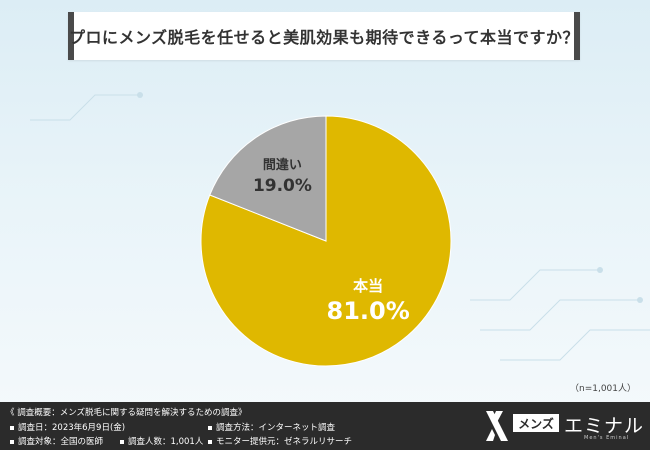 The image size is (650, 450). I want to click on logo-main-text: エミナル, so click(604, 426).